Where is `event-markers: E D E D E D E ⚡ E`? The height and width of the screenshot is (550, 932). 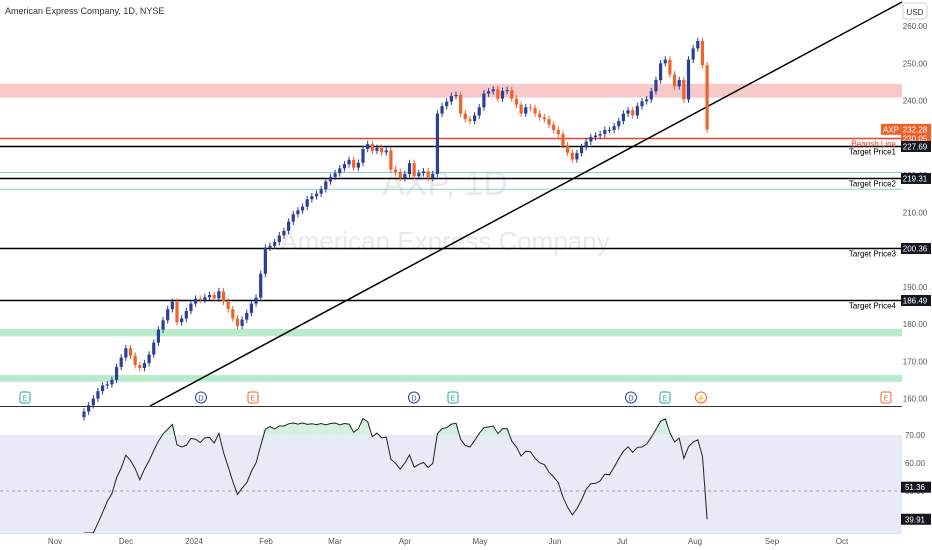
event-markers: E D E D E D E ⚡ E is located at coordinates (455, 397).